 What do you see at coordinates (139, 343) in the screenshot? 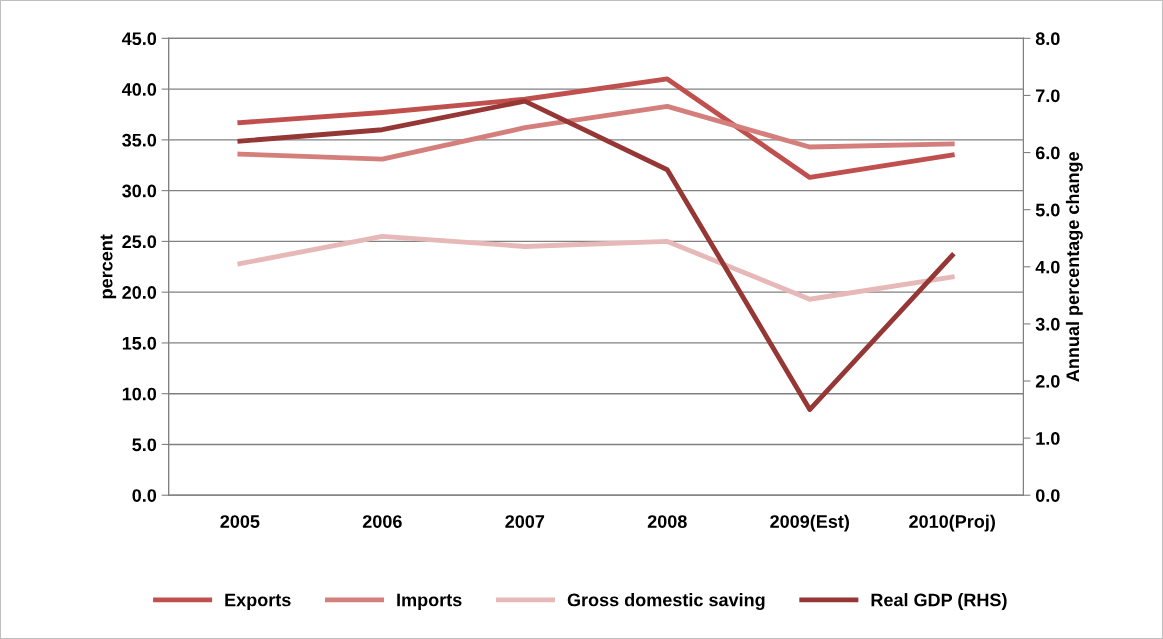
I see `y-tick-label: 15.0` at bounding box center [139, 343].